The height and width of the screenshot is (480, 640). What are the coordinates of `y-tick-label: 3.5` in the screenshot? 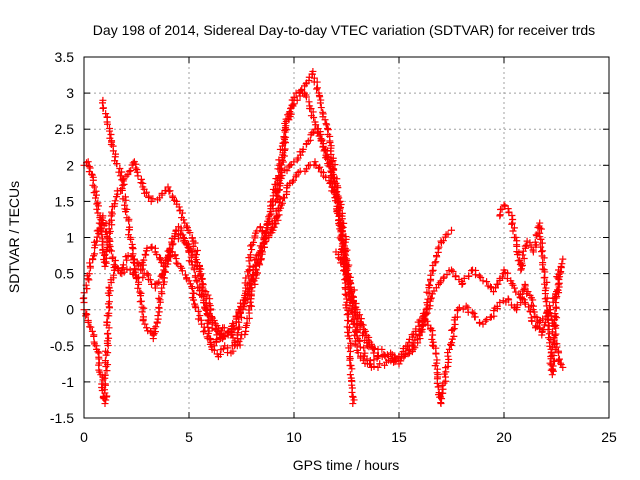 It's located at (65, 57).